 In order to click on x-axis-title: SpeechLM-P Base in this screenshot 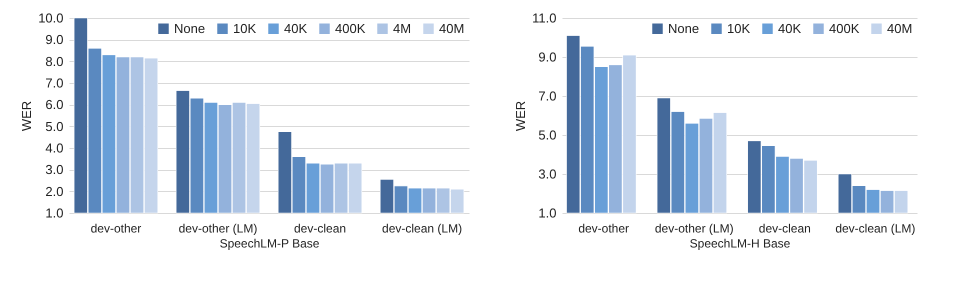, I will do `click(270, 243)`.